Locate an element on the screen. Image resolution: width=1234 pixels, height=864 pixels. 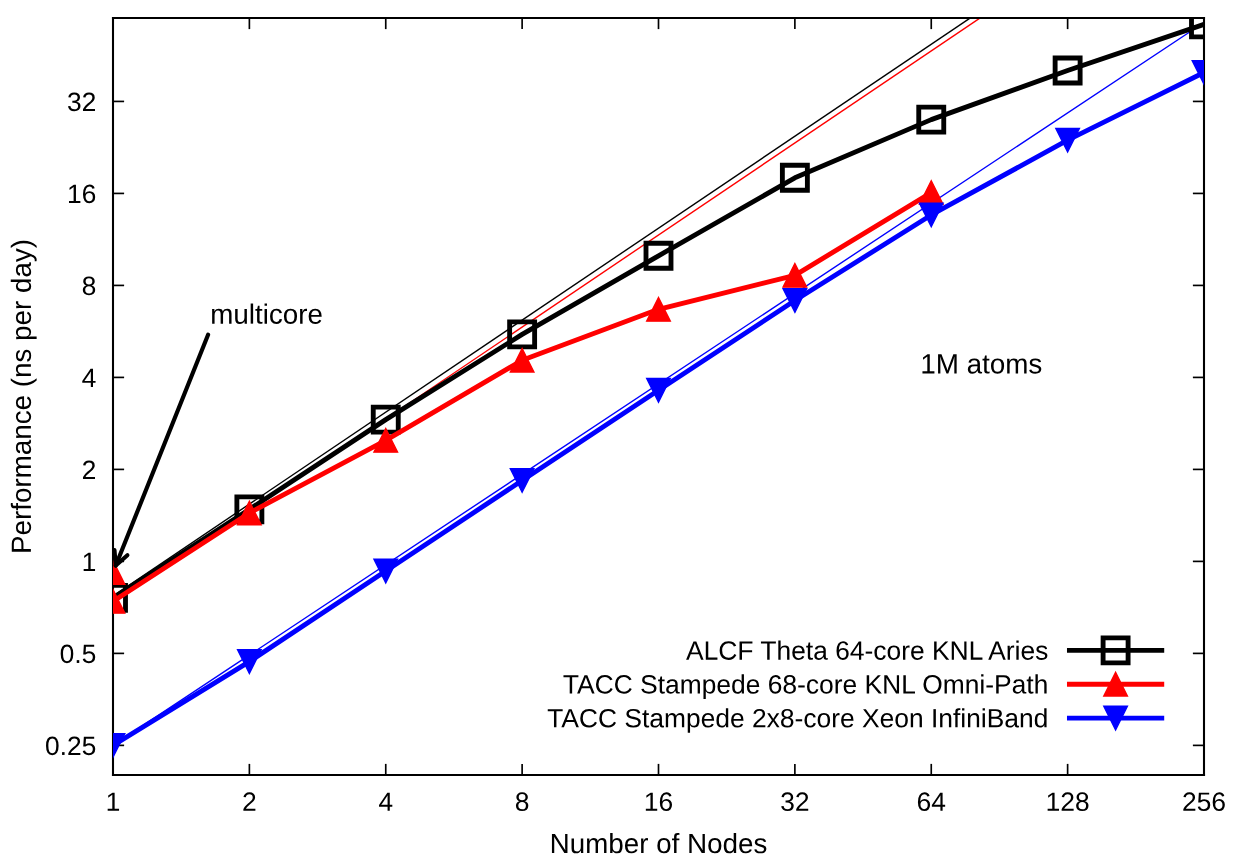
annotation: 1M atoms is located at coordinates (982, 364).